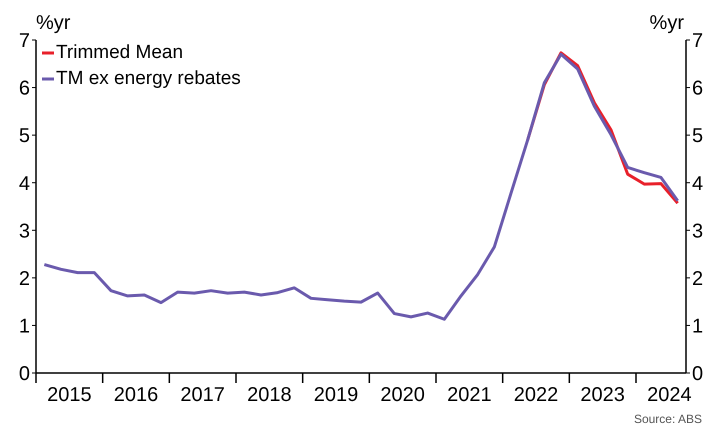  Describe the element at coordinates (24, 374) in the screenshot. I see `y-tick-label: 0` at that location.